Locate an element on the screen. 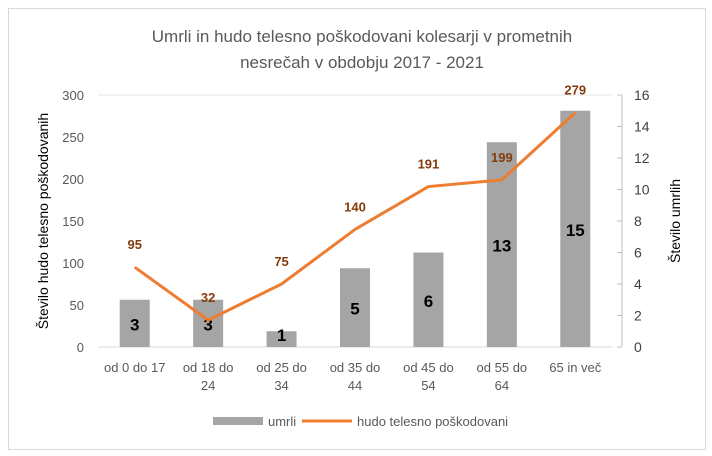 The width and height of the screenshot is (712, 456). x-tick-label: 44 is located at coordinates (355, 385).